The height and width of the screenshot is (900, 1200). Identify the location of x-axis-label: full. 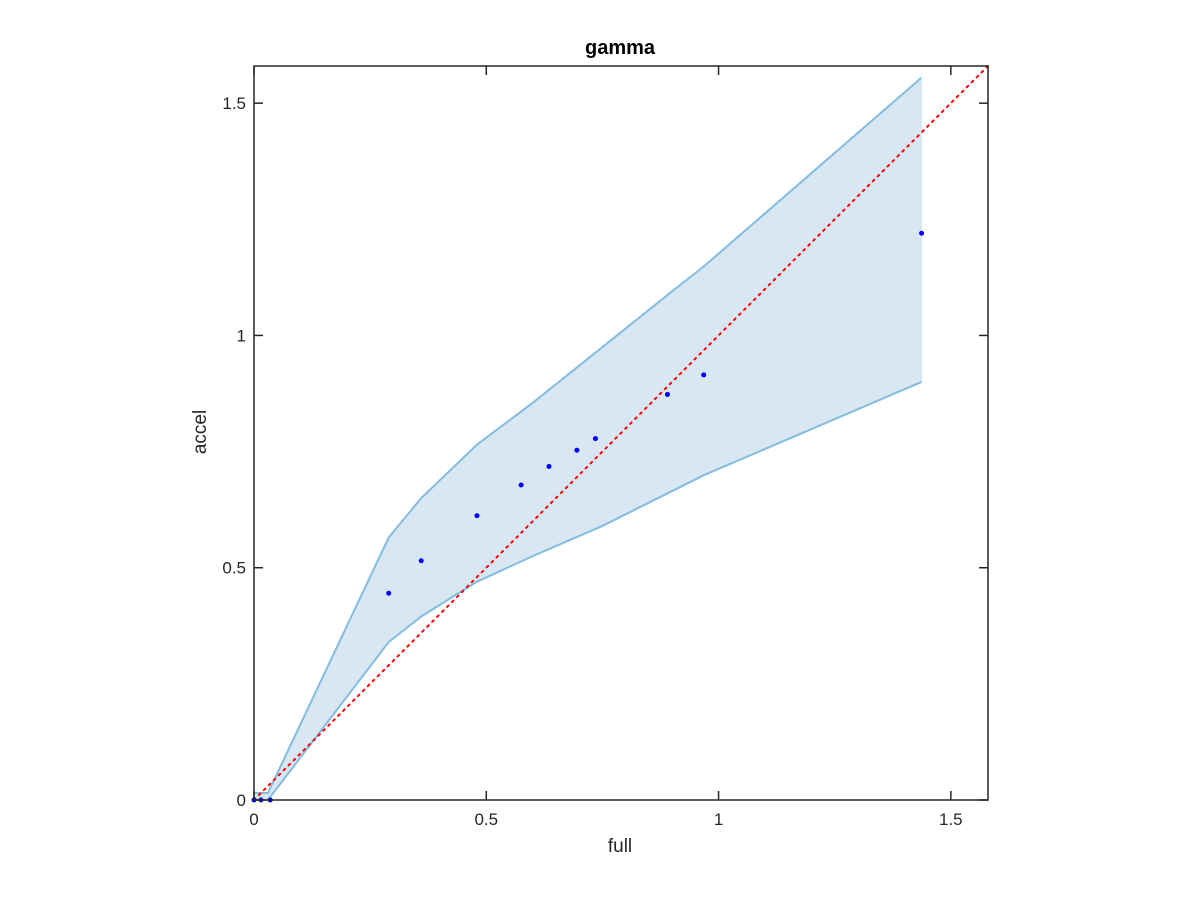
(620, 846).